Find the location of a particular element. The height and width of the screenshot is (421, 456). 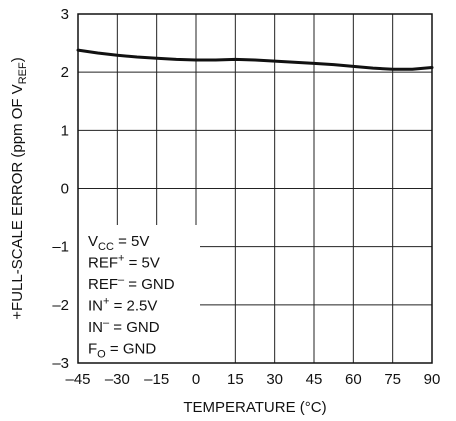

y-axis-label-end: ) is located at coordinates (17, 59).